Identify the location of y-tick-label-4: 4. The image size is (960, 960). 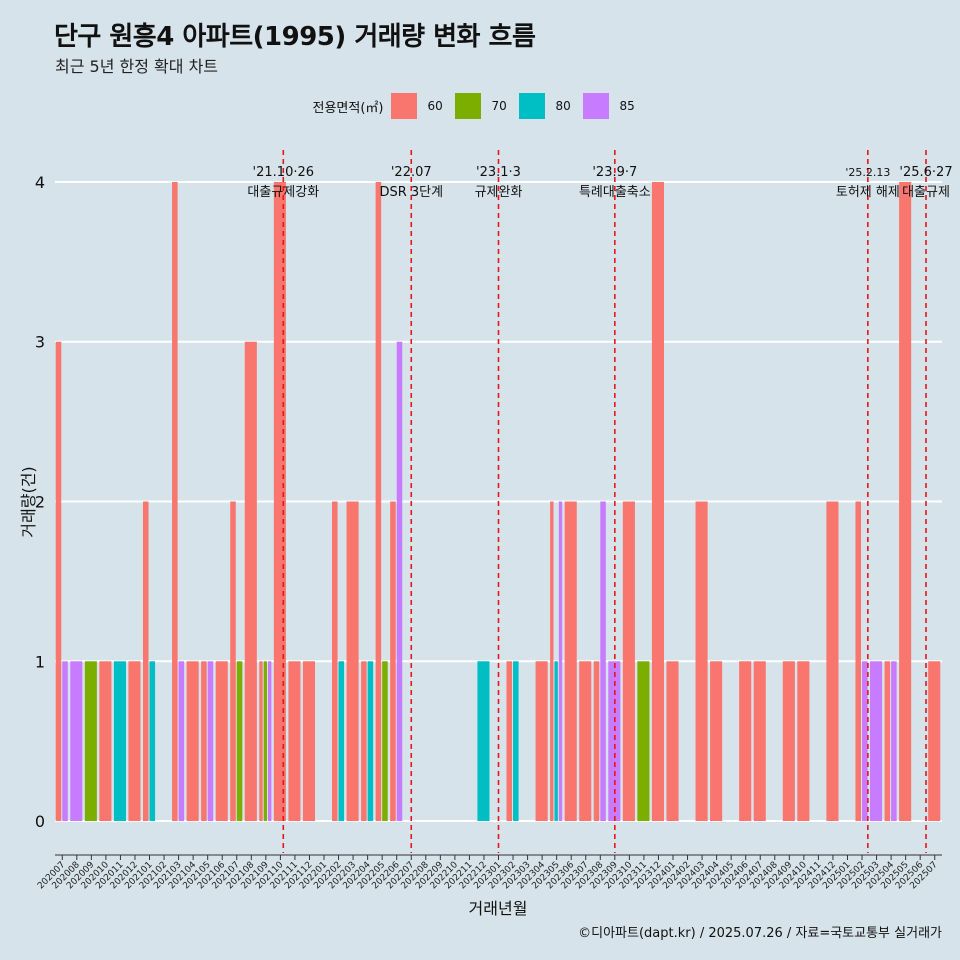
(40, 182).